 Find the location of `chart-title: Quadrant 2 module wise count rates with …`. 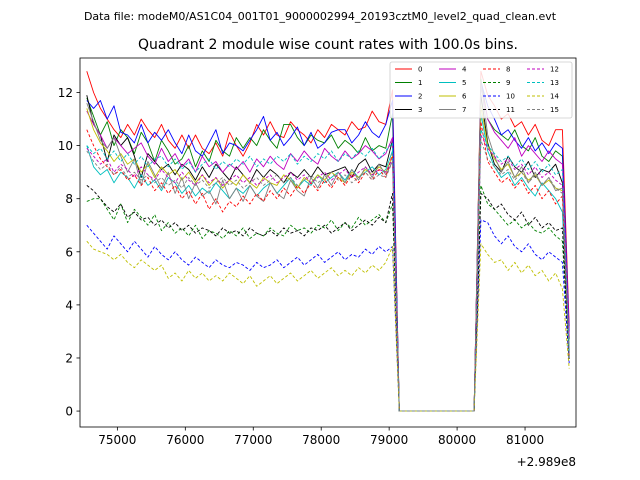

chart-title: Quadrant 2 module wise count rates with … is located at coordinates (328, 45).